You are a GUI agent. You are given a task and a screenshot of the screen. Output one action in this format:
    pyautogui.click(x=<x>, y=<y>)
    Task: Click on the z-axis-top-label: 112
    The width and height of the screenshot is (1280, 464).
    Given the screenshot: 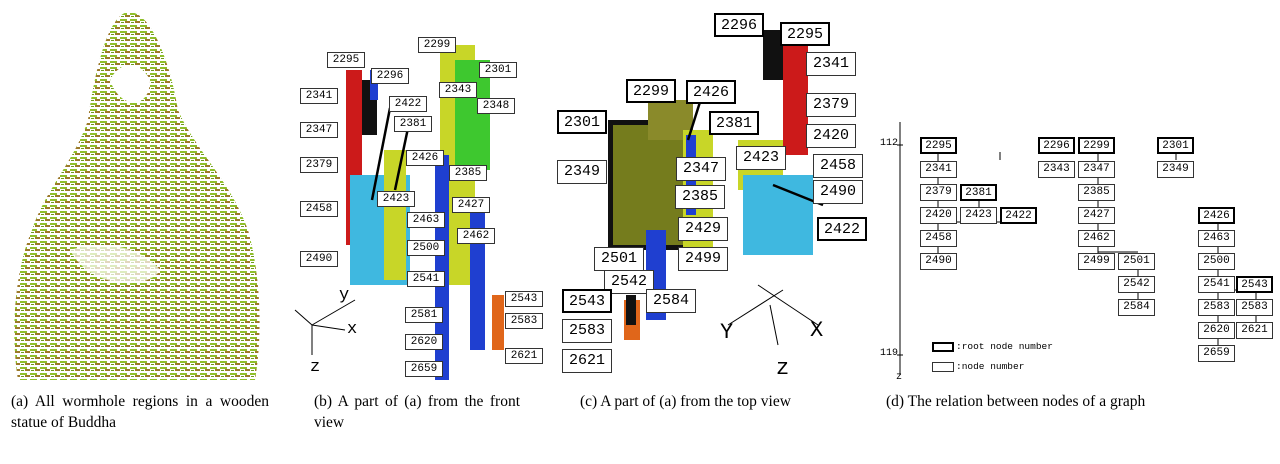 What is the action you would take?
    pyautogui.click(x=889, y=143)
    